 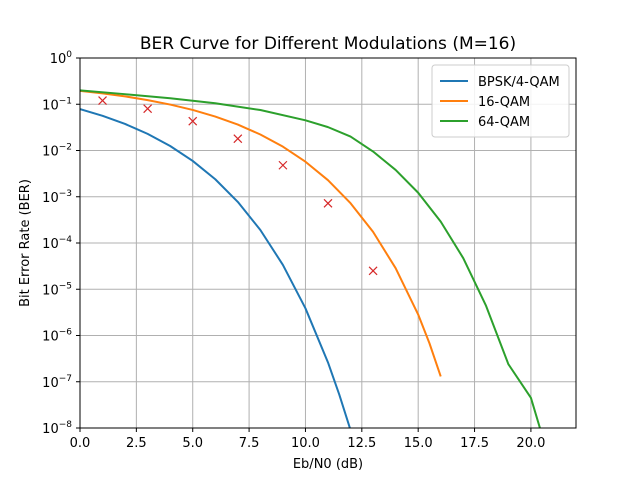 What do you see at coordinates (57, 243) in the screenshot?
I see `y-tick-label: 10⁻⁴` at bounding box center [57, 243].